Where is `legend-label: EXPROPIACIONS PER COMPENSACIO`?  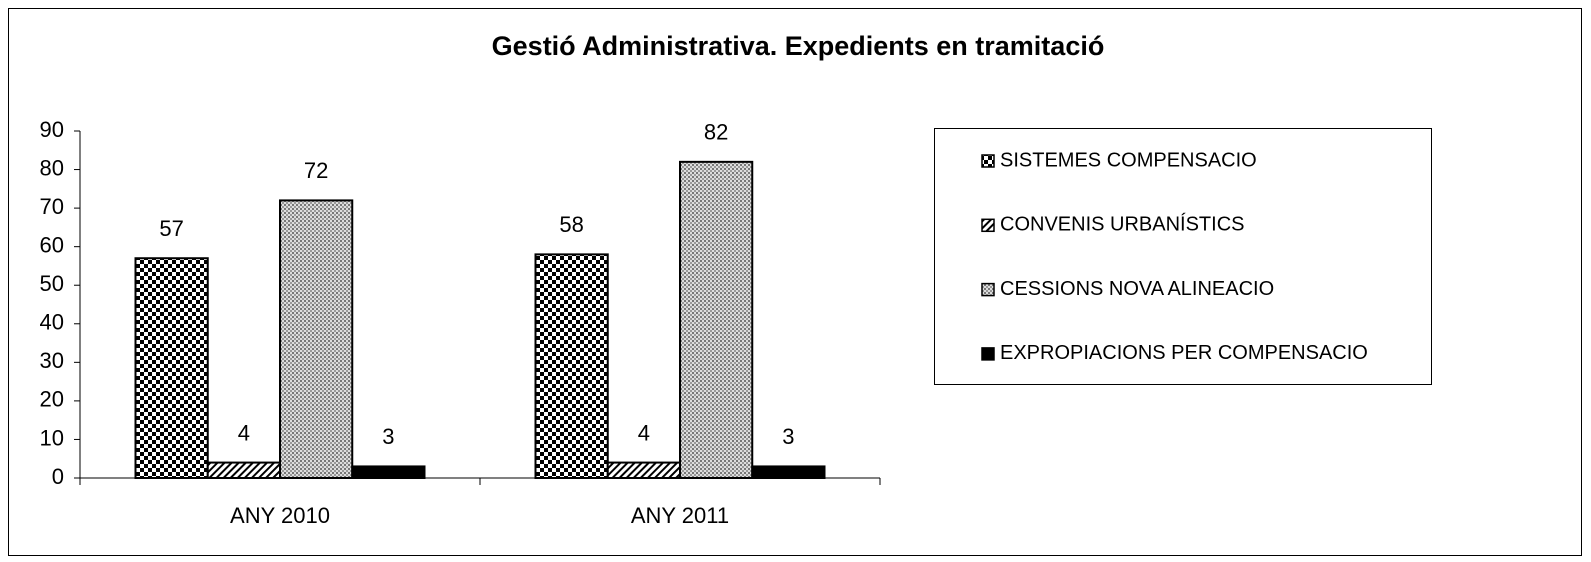 legend-label: EXPROPIACIONS PER COMPENSACIO is located at coordinates (1184, 353).